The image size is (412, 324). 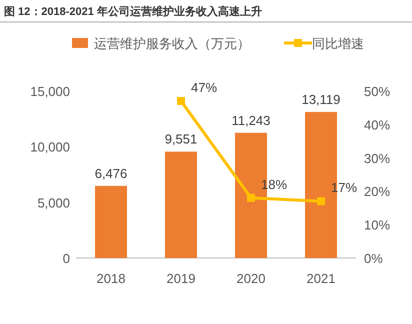 I want to click on x-tick-label: 2020, so click(x=251, y=278).